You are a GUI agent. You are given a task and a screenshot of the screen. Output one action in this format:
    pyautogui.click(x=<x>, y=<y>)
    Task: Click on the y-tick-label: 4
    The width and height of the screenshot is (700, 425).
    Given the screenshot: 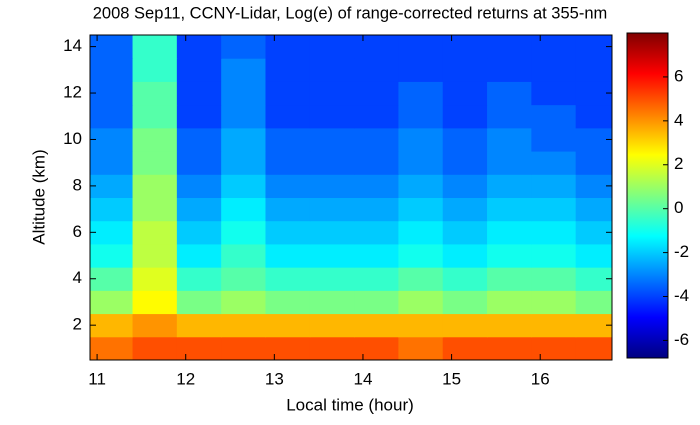 What is the action you would take?
    pyautogui.click(x=77, y=277)
    